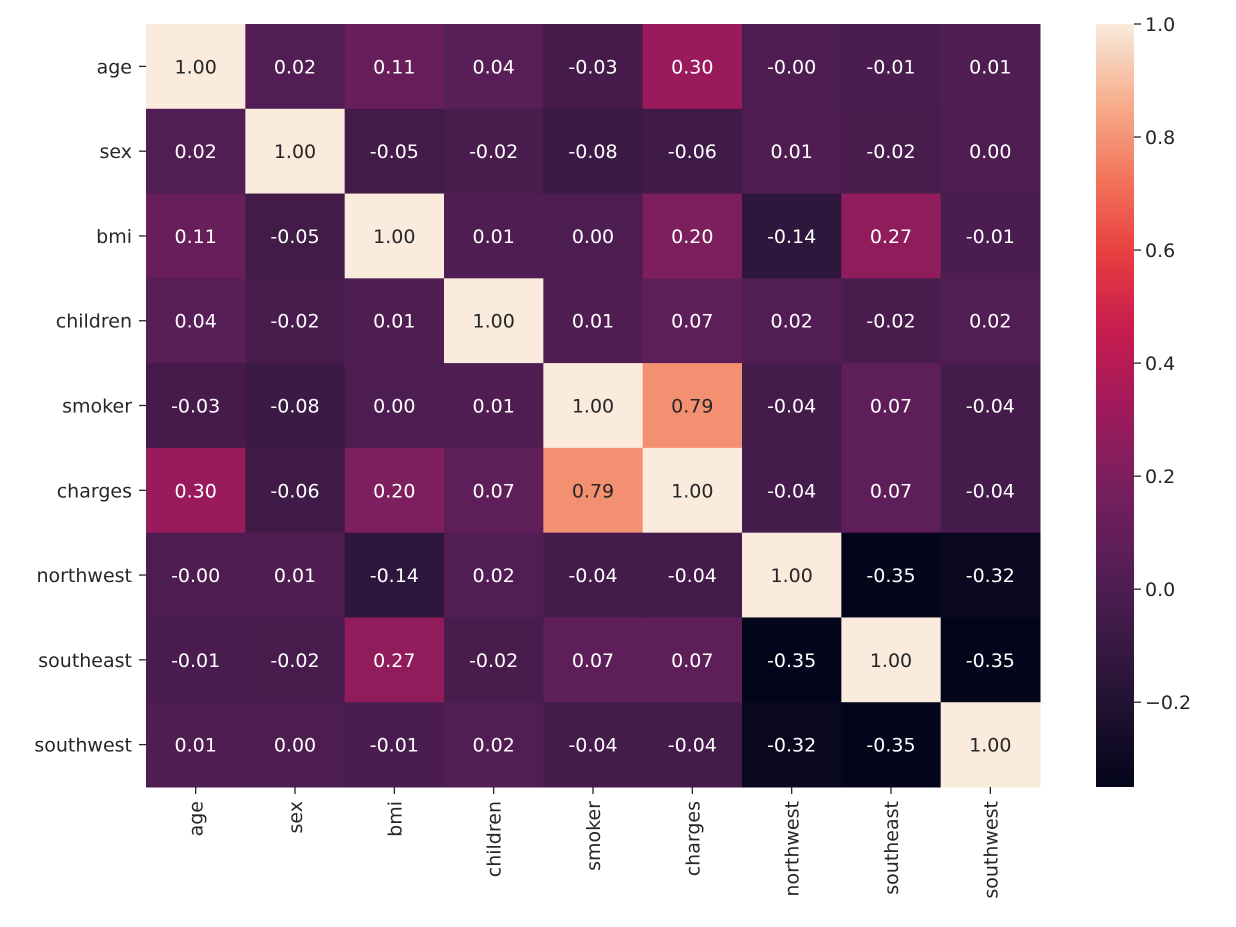 The height and width of the screenshot is (927, 1236). Describe the element at coordinates (84, 576) in the screenshot. I see `y-tick-label: northwest` at that location.